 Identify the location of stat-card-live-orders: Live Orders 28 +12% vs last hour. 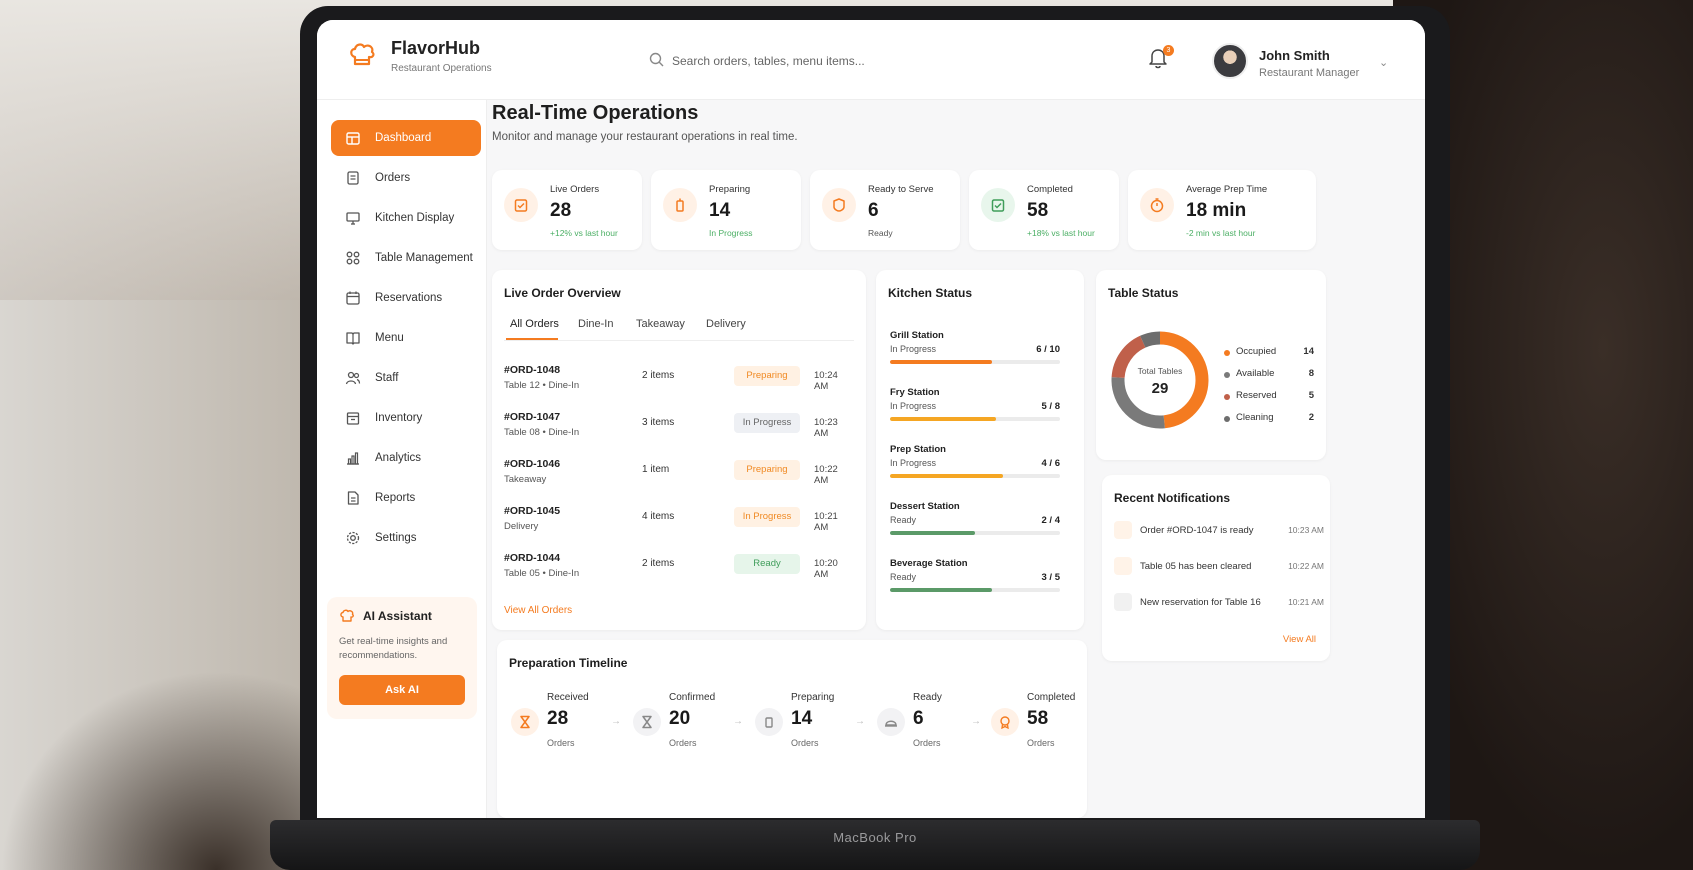
(567, 210).